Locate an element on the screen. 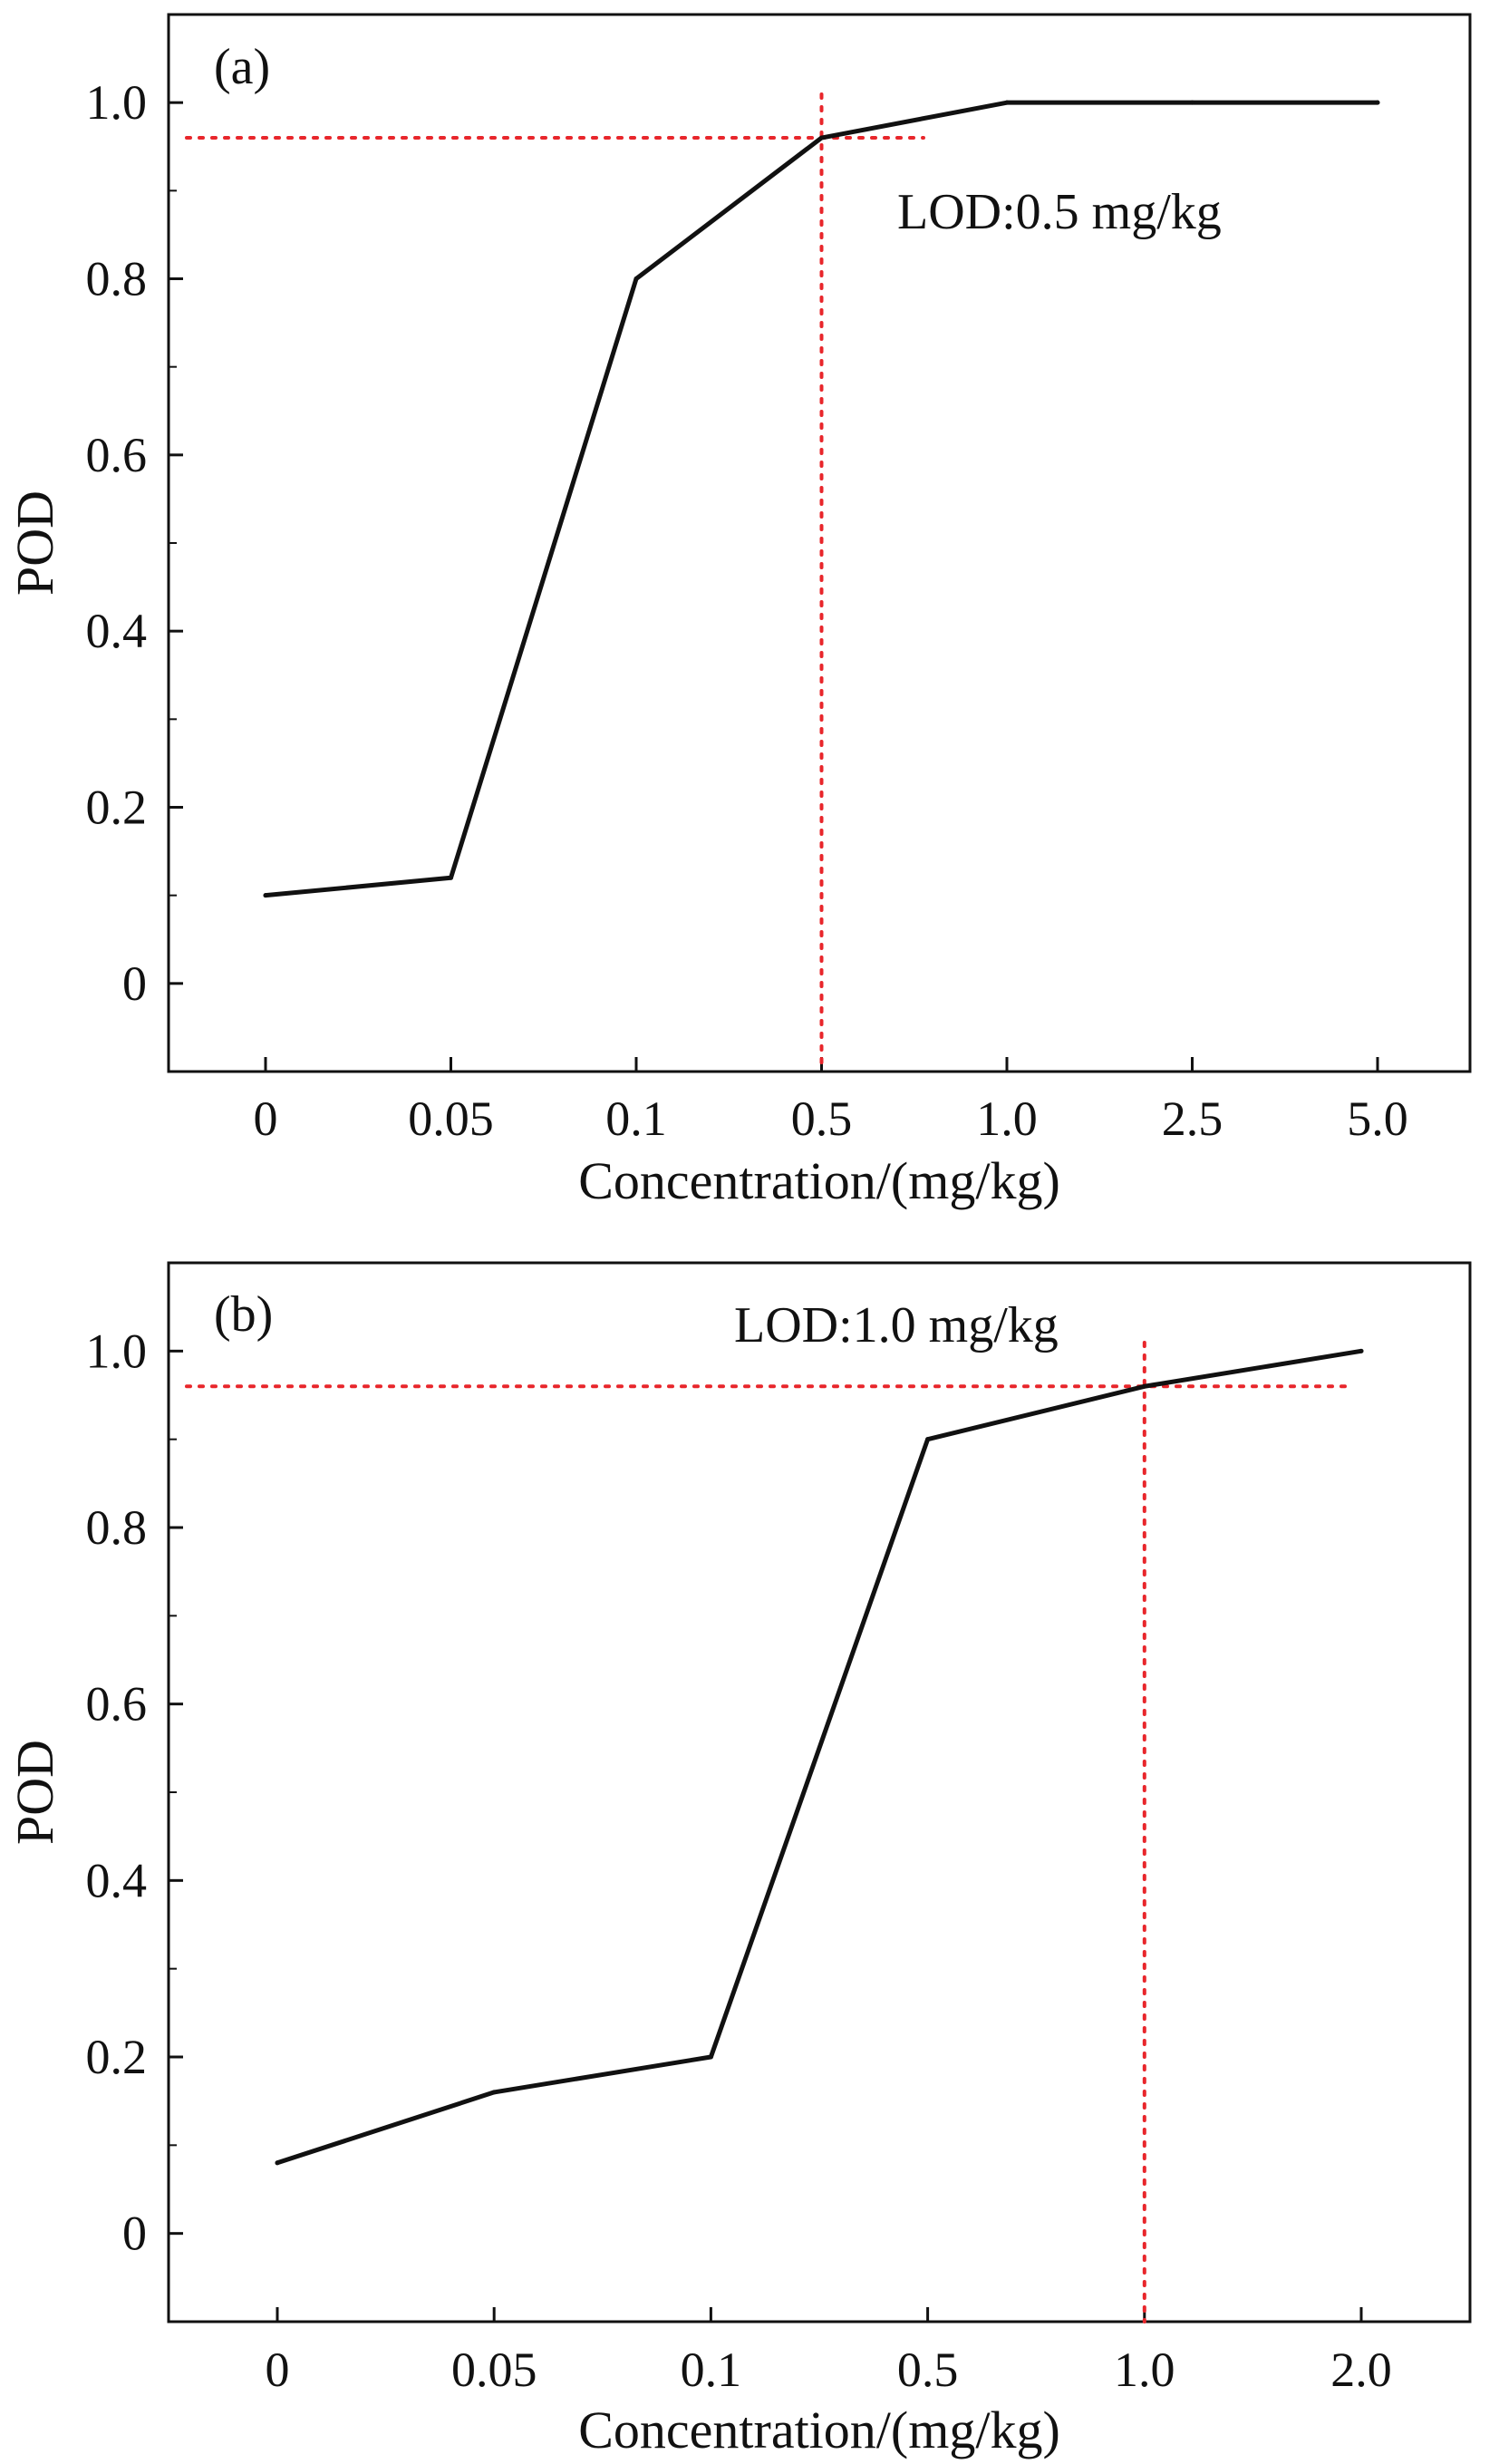  panel-a-x-tick-label: 5.0 is located at coordinates (1377, 1118).